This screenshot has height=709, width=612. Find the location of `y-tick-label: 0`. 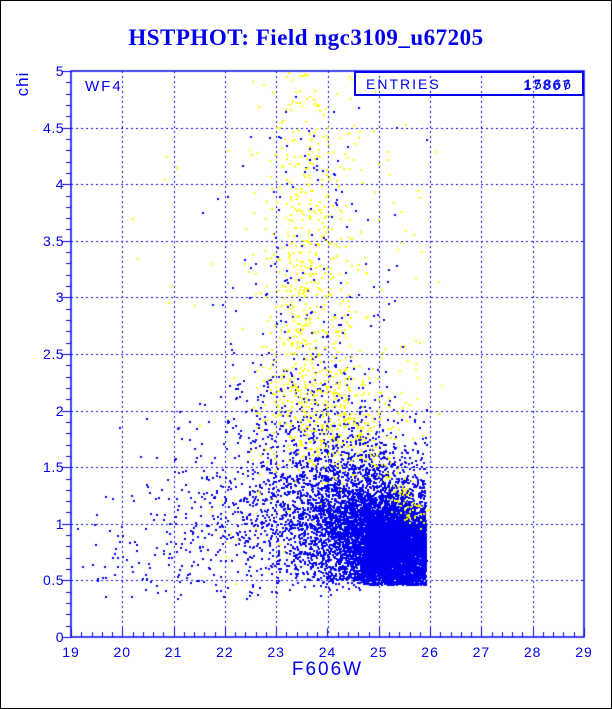

y-tick-label: 0 is located at coordinates (59, 637).